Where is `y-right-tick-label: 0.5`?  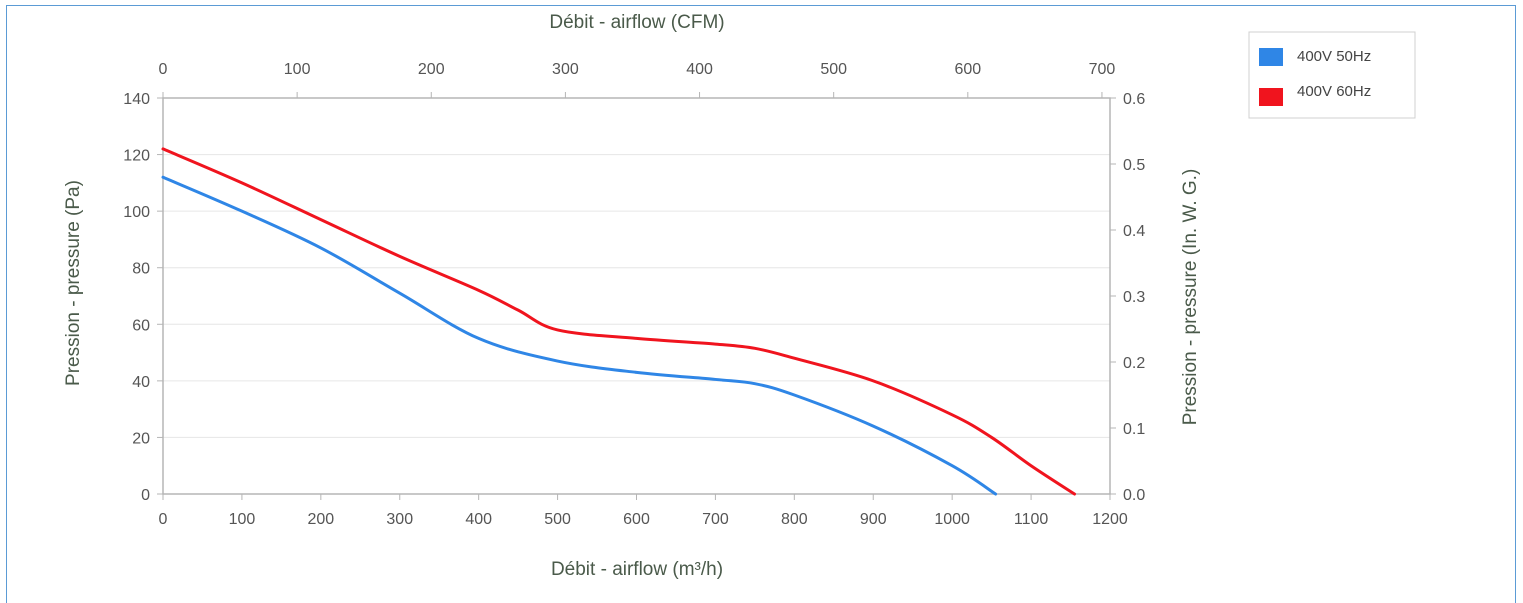
y-right-tick-label: 0.5 is located at coordinates (1134, 165).